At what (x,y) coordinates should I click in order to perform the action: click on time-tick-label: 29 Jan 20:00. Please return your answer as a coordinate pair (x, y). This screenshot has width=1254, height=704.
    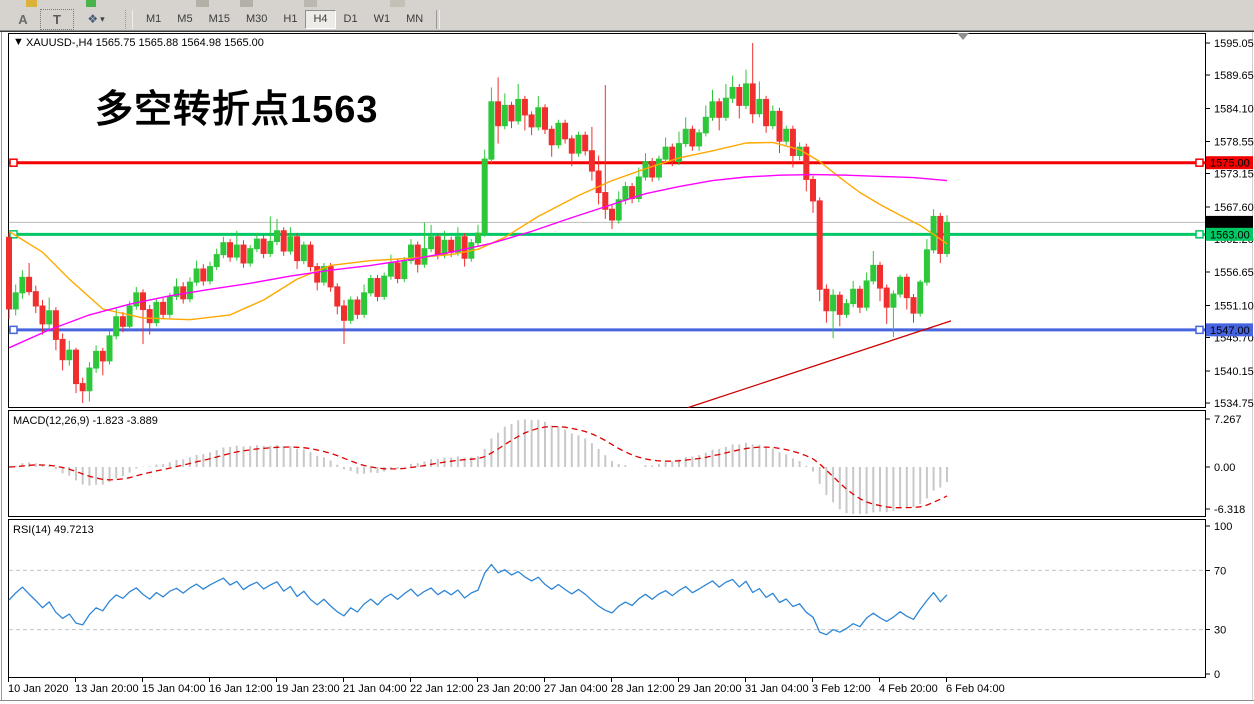
    Looking at the image, I should click on (710, 689).